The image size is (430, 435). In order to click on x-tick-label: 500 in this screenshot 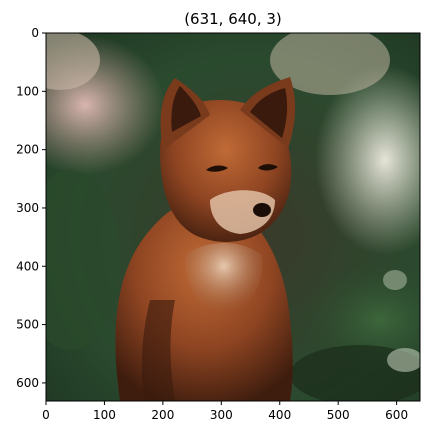, I will do `click(338, 415)`.